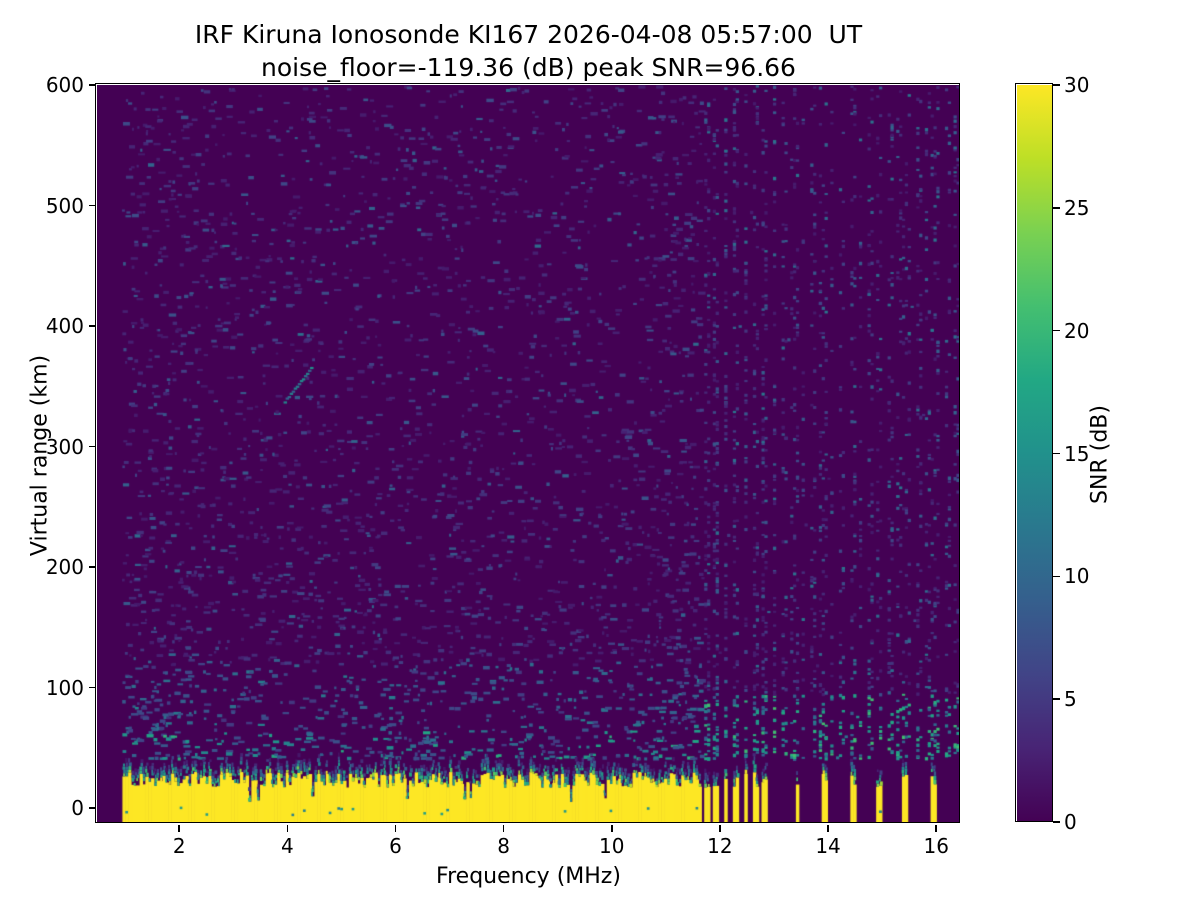  What do you see at coordinates (612, 846) in the screenshot?
I see `x-tick-label: 10` at bounding box center [612, 846].